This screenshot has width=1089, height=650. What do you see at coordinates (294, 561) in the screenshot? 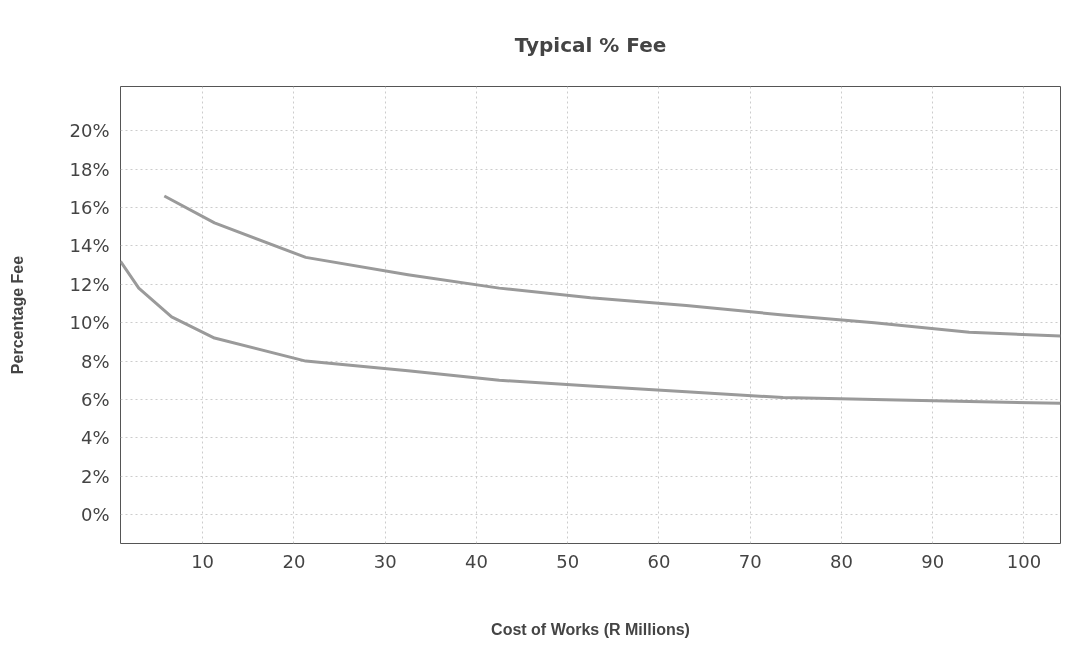
I see `x-tick-label: 20` at bounding box center [294, 561].